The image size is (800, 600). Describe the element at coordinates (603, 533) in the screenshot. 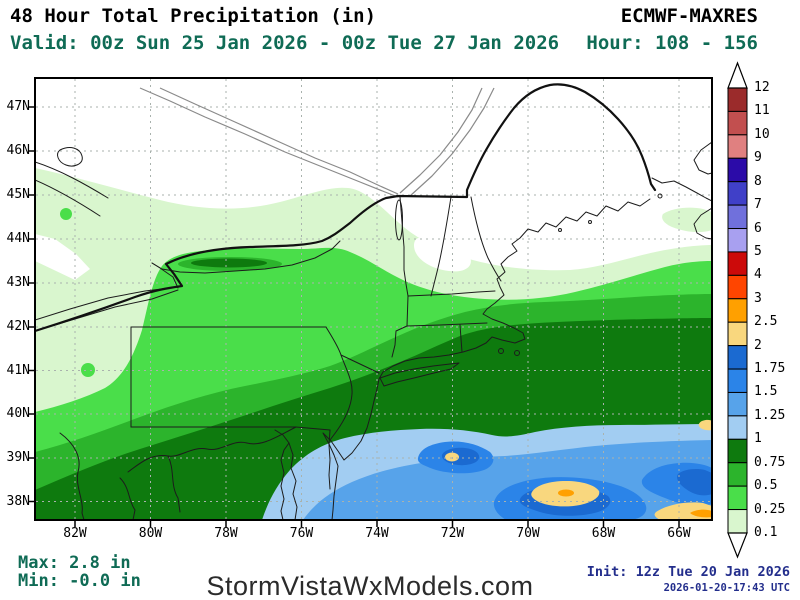

I see `lon-label: 68W` at that location.